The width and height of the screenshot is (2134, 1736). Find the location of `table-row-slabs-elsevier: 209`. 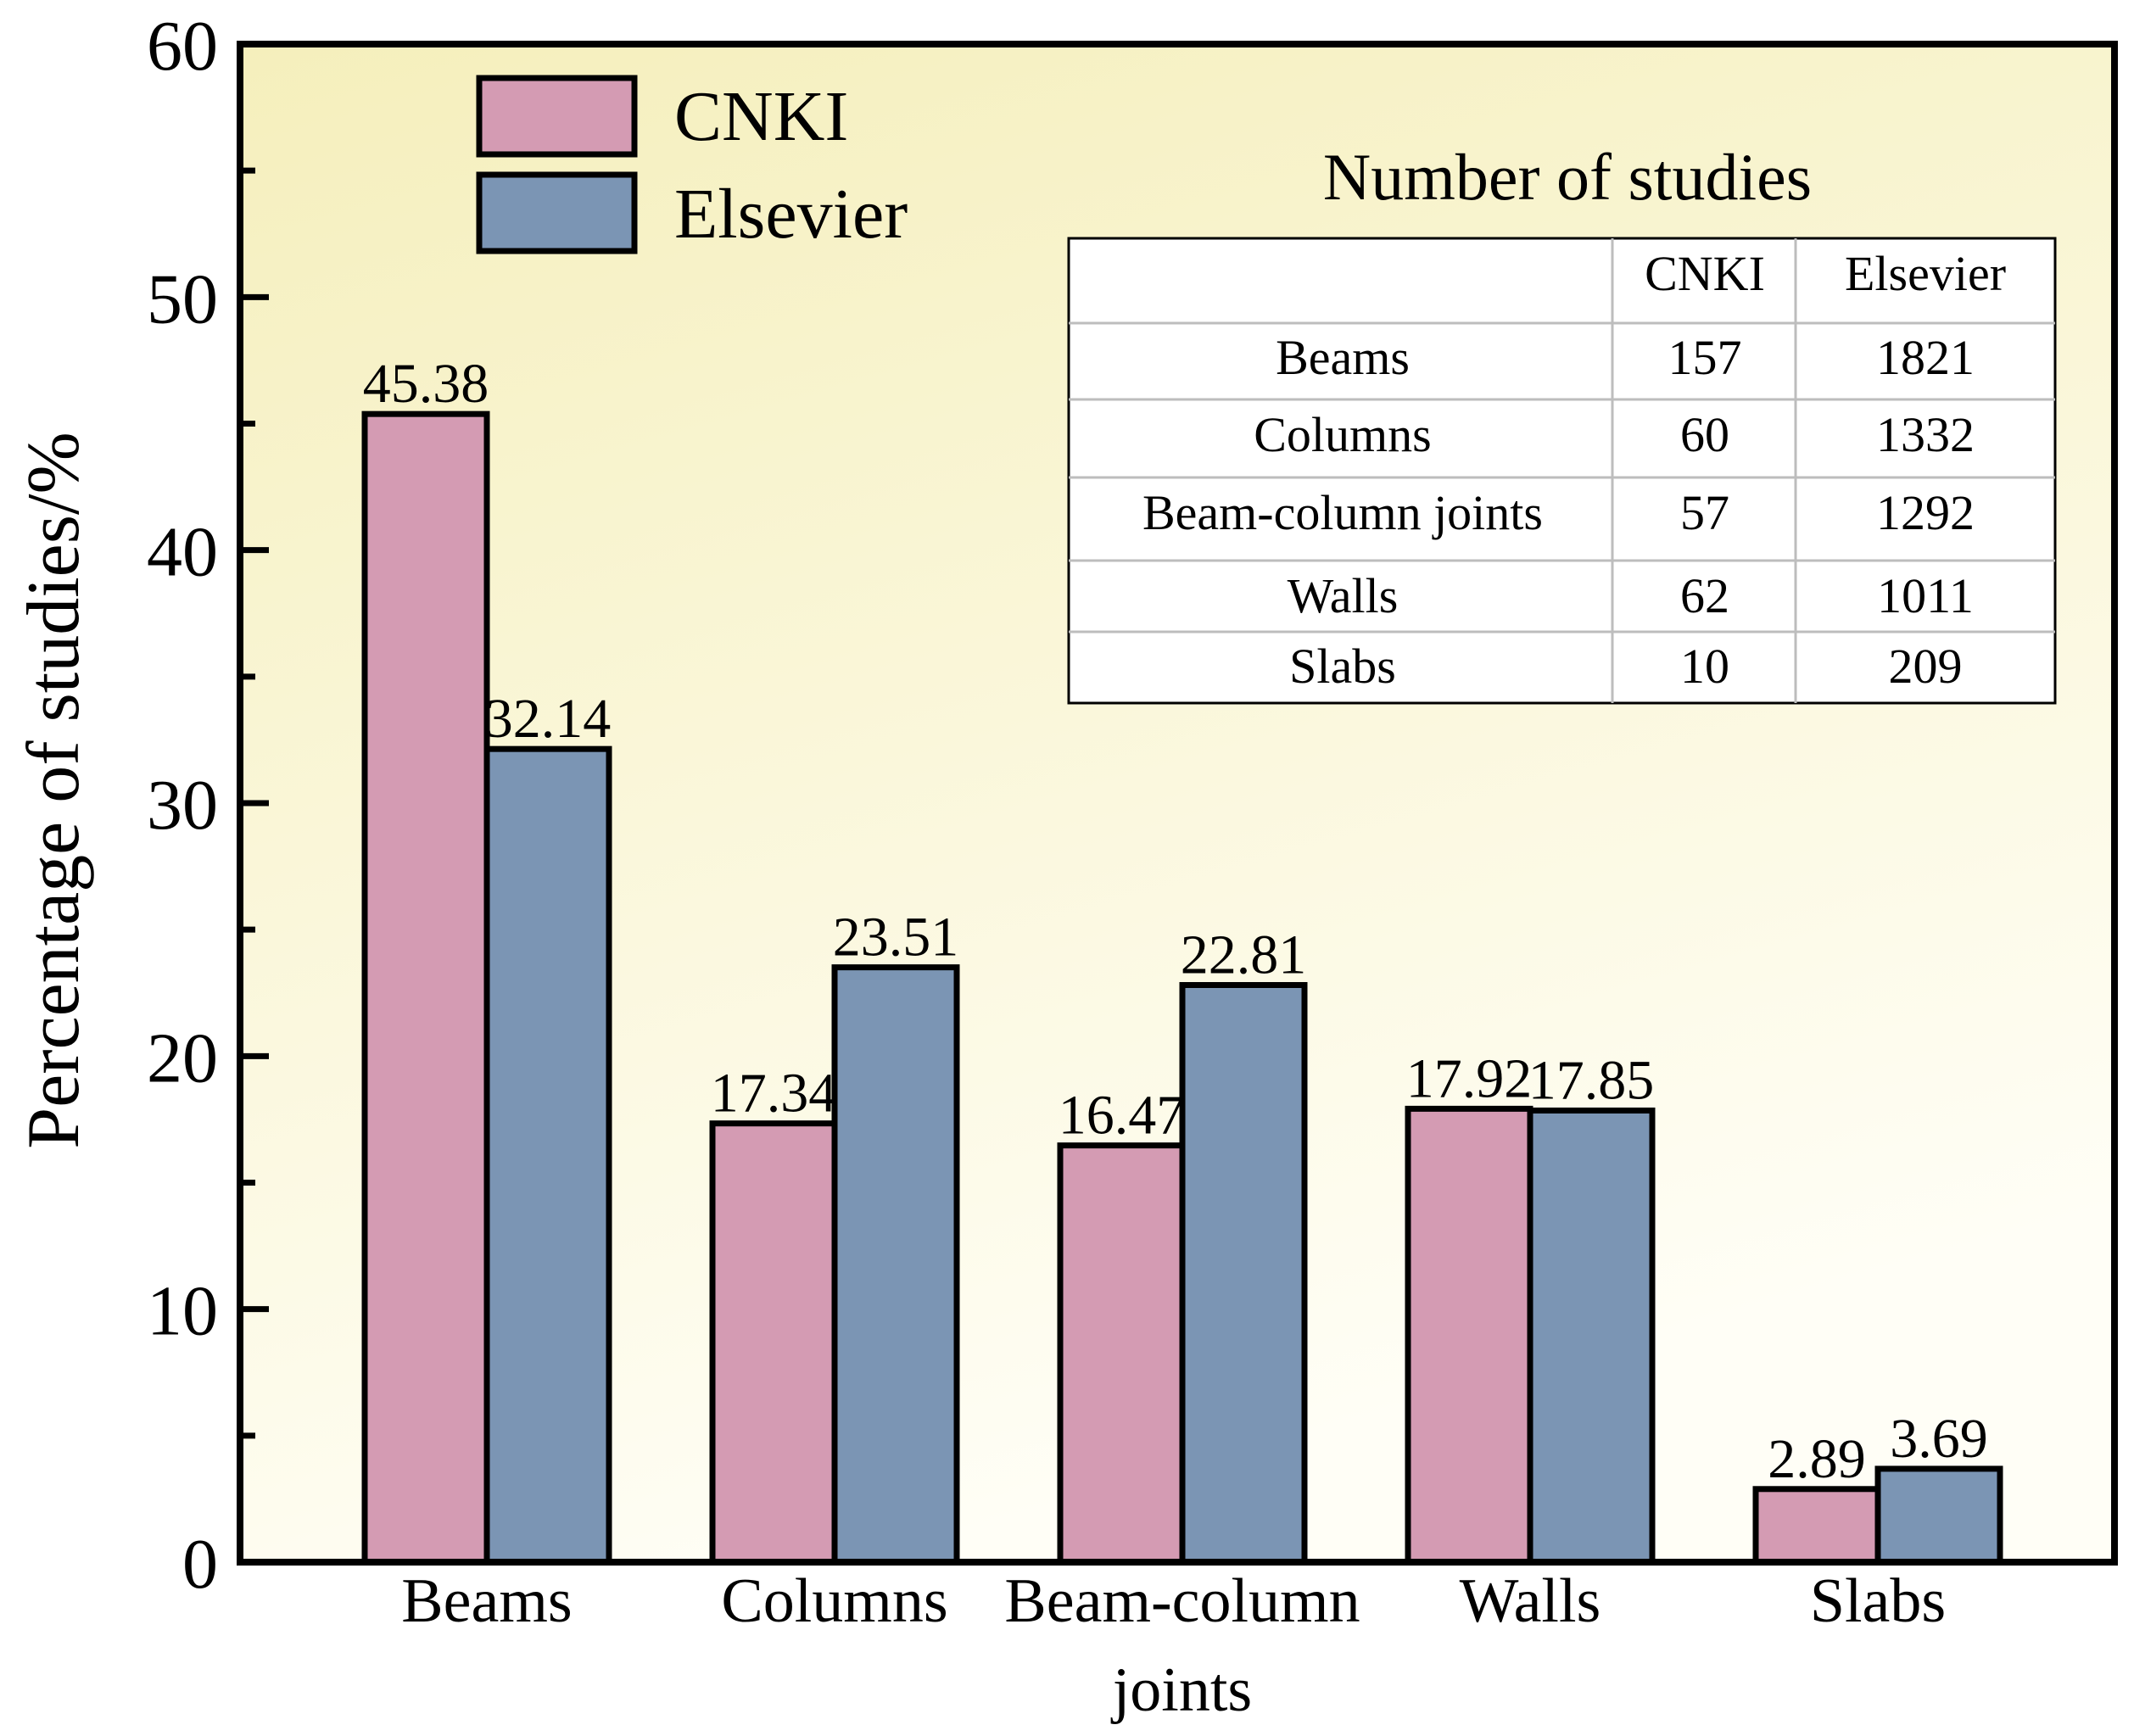

table-row-slabs-elsevier: 209 is located at coordinates (1926, 666).